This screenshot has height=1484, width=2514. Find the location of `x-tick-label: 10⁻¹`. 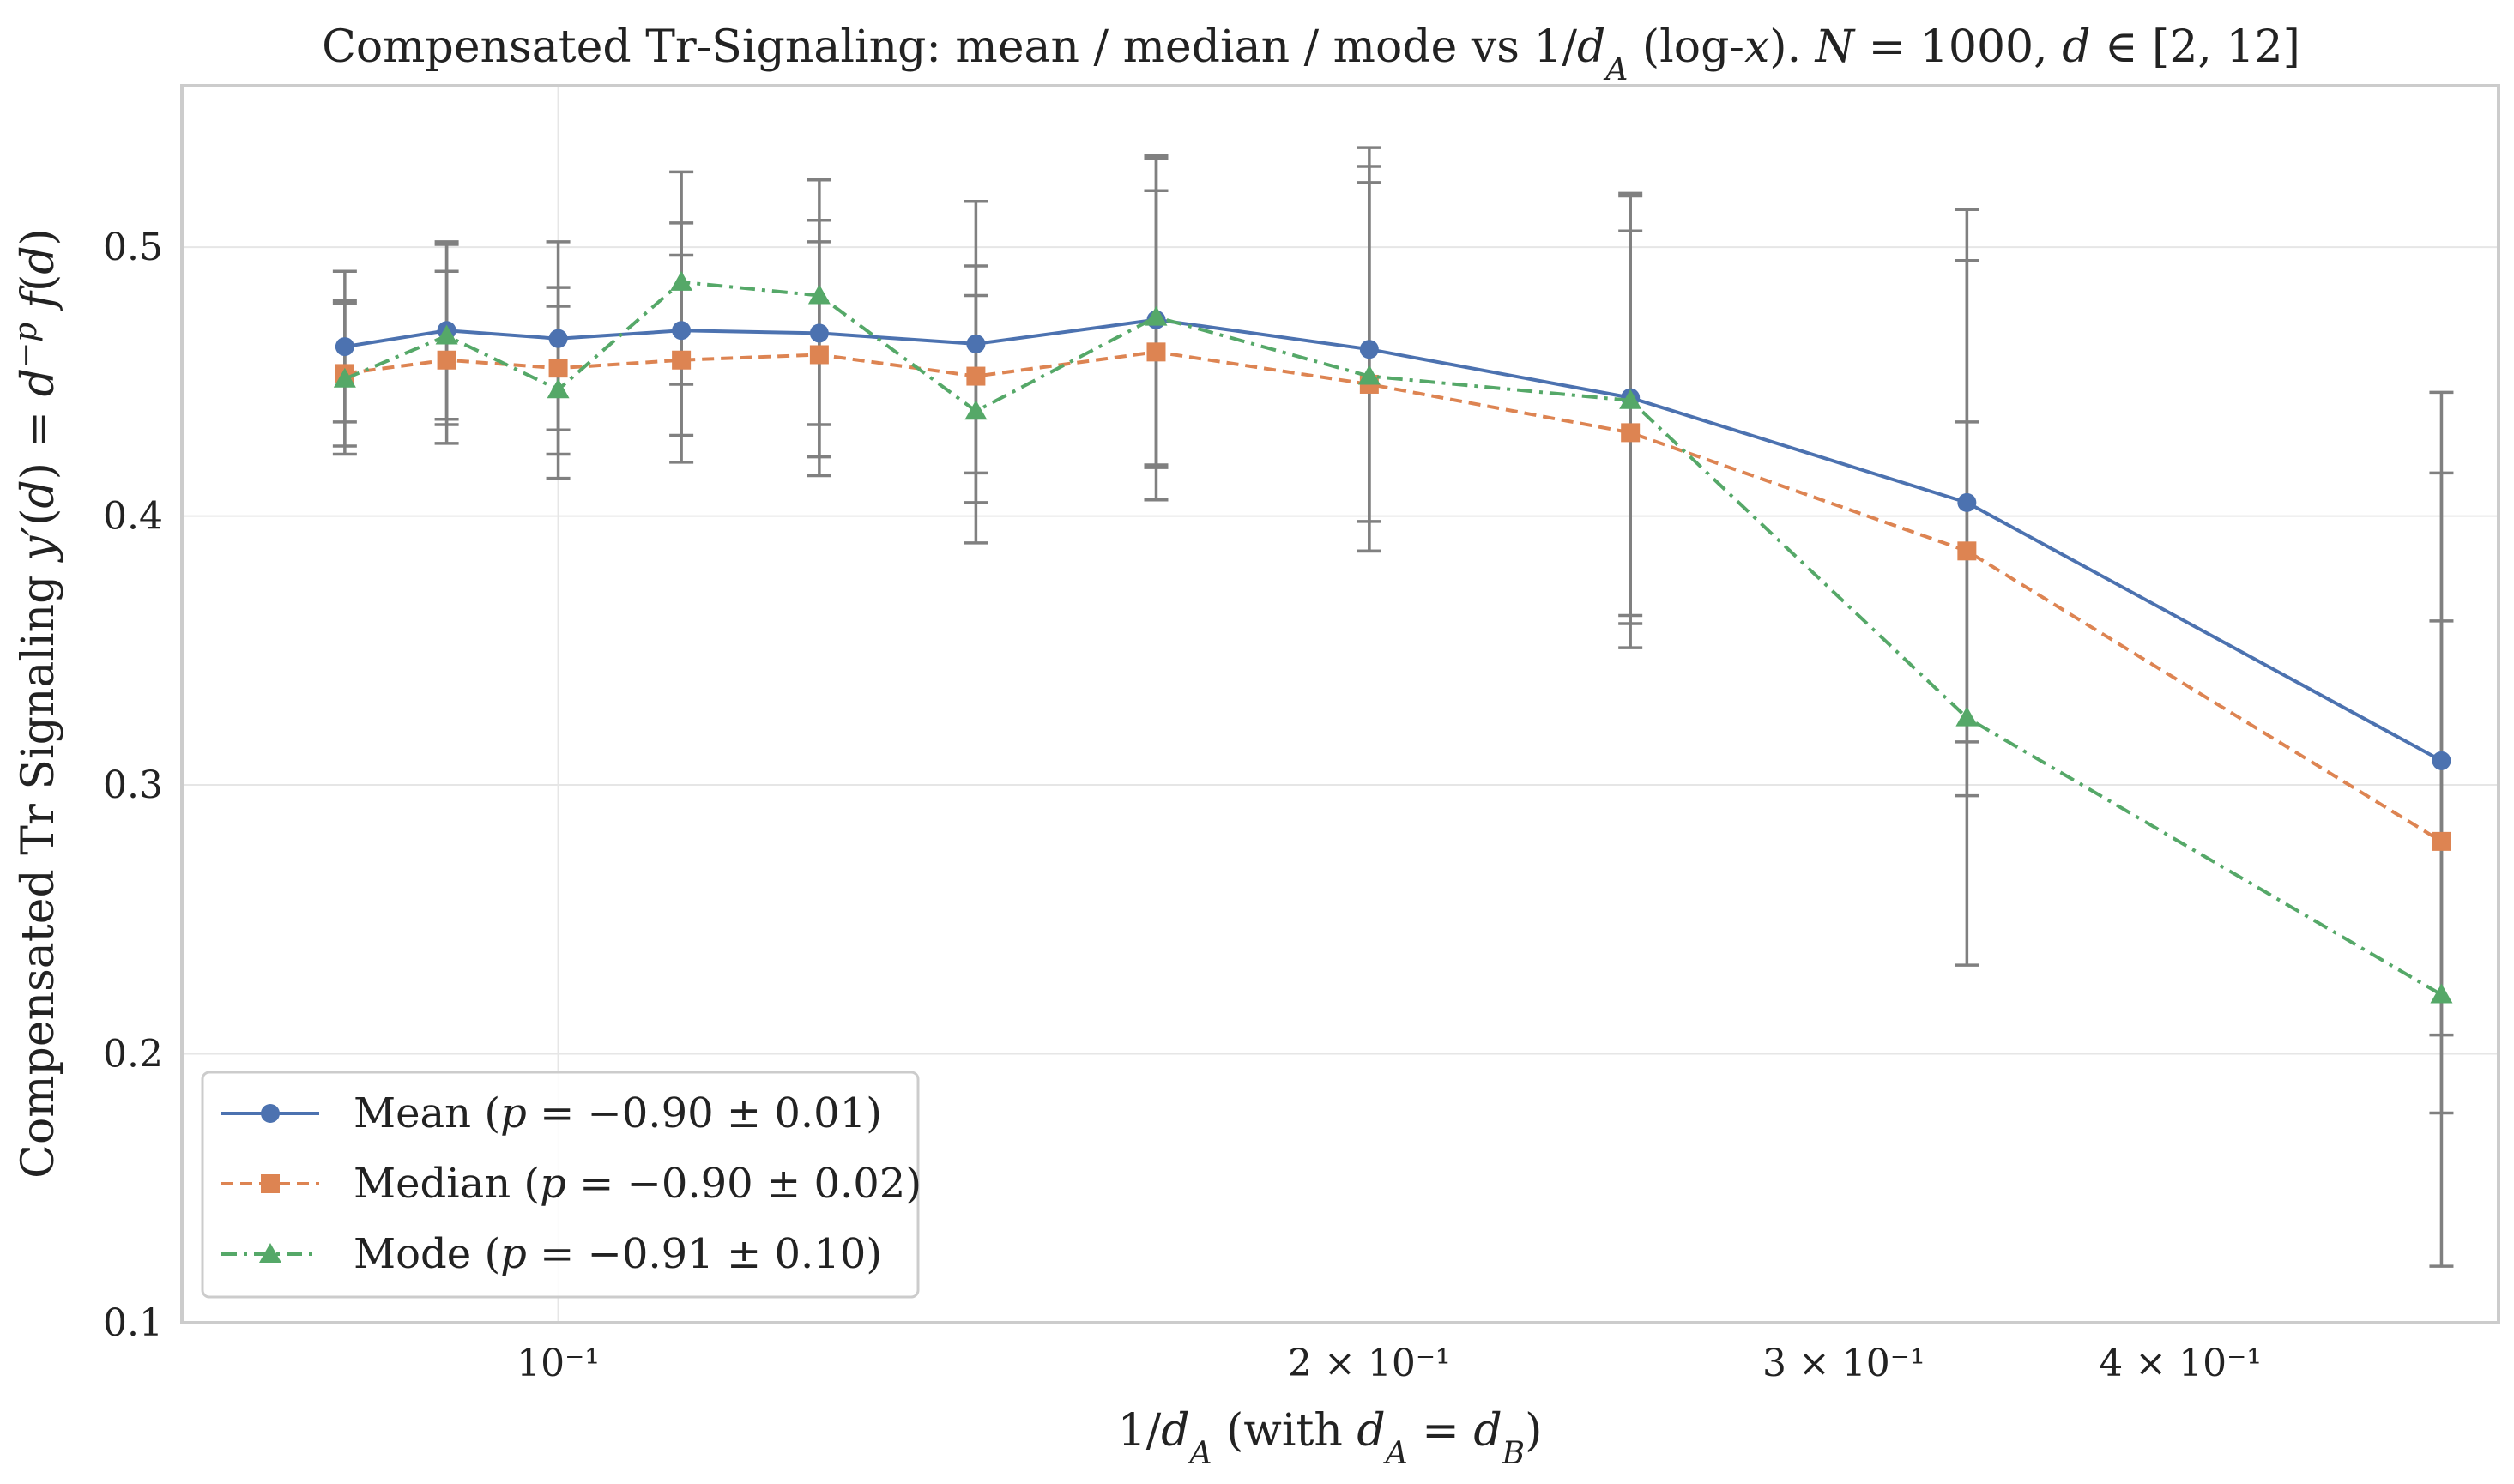

x-tick-label: 10⁻¹ is located at coordinates (559, 1363).